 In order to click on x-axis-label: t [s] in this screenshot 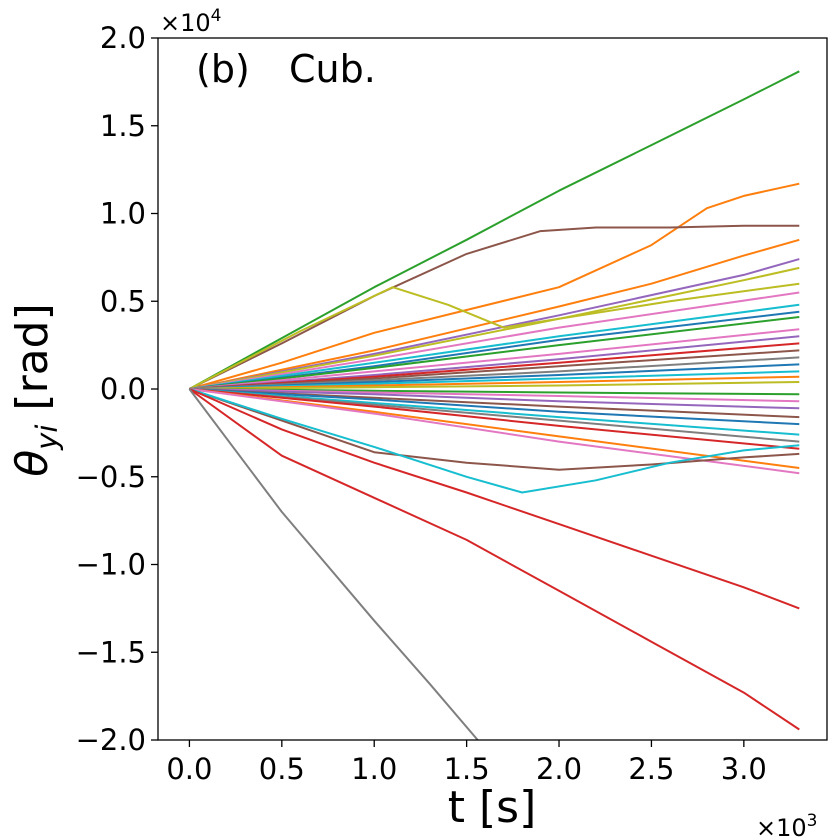, I will do `click(492, 807)`.